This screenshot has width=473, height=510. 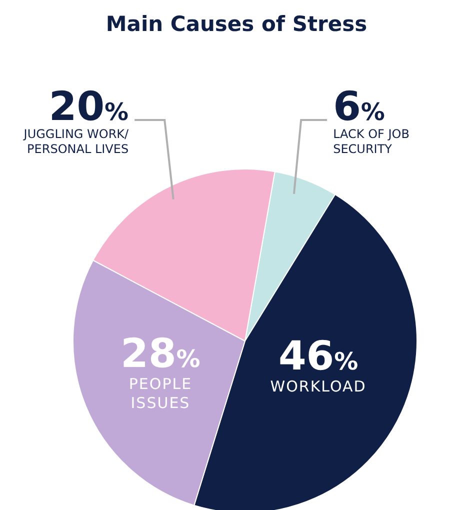 I want to click on slice-label: WORKLOAD, so click(x=318, y=387).